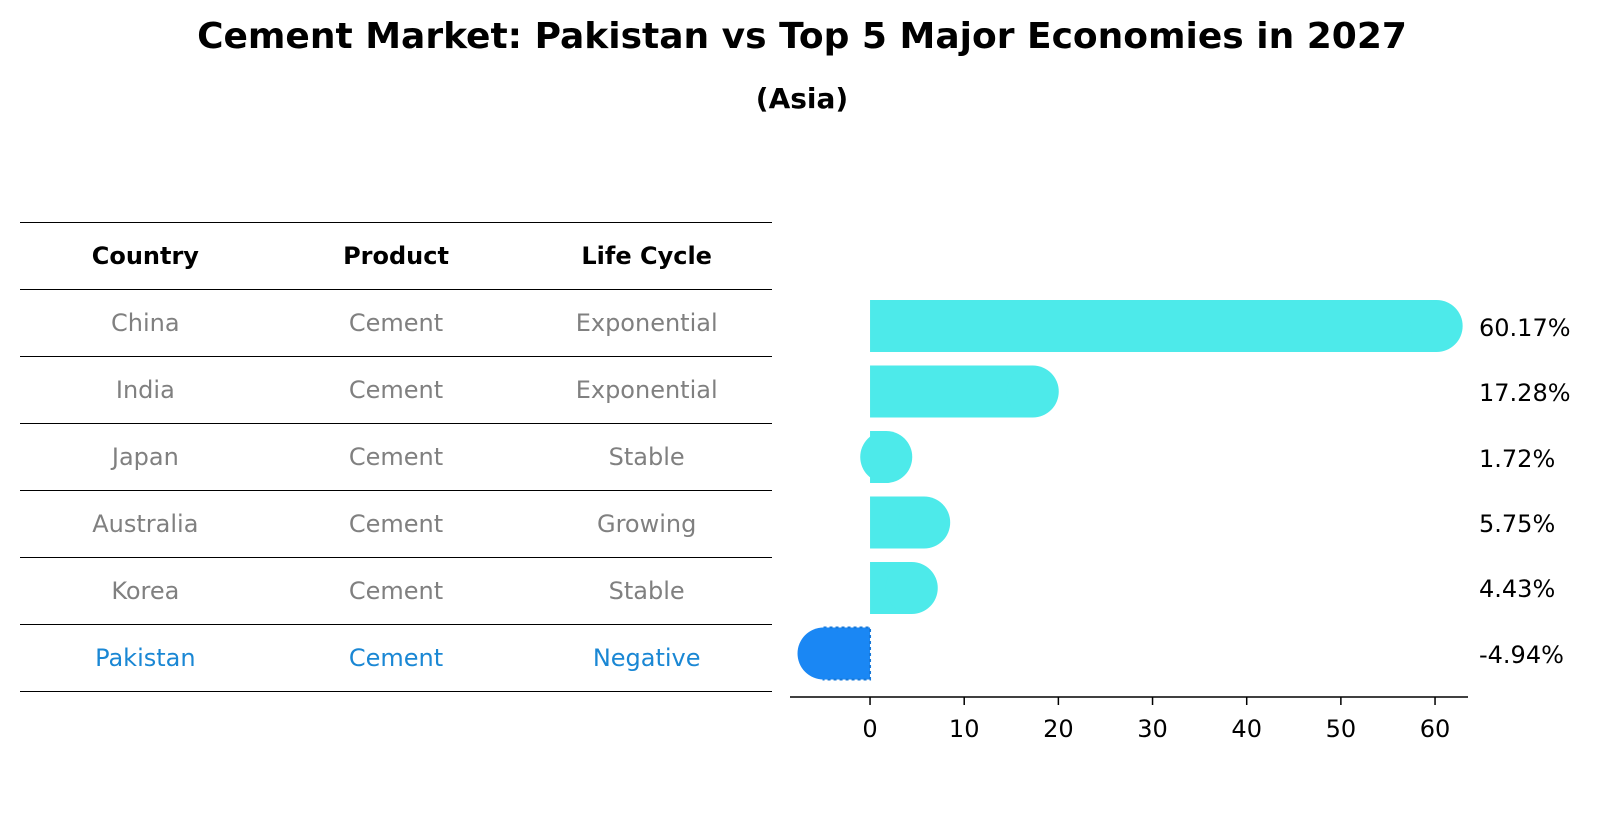 This screenshot has width=1604, height=823. What do you see at coordinates (1525, 328) in the screenshot?
I see `value-label: 60.17%` at bounding box center [1525, 328].